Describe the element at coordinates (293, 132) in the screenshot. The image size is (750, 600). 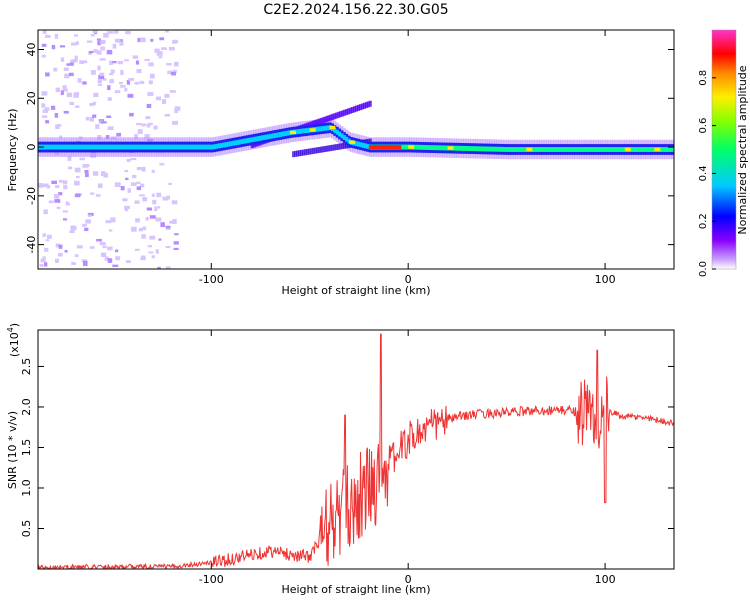
I see `spectrogram-accent-cell` at that location.